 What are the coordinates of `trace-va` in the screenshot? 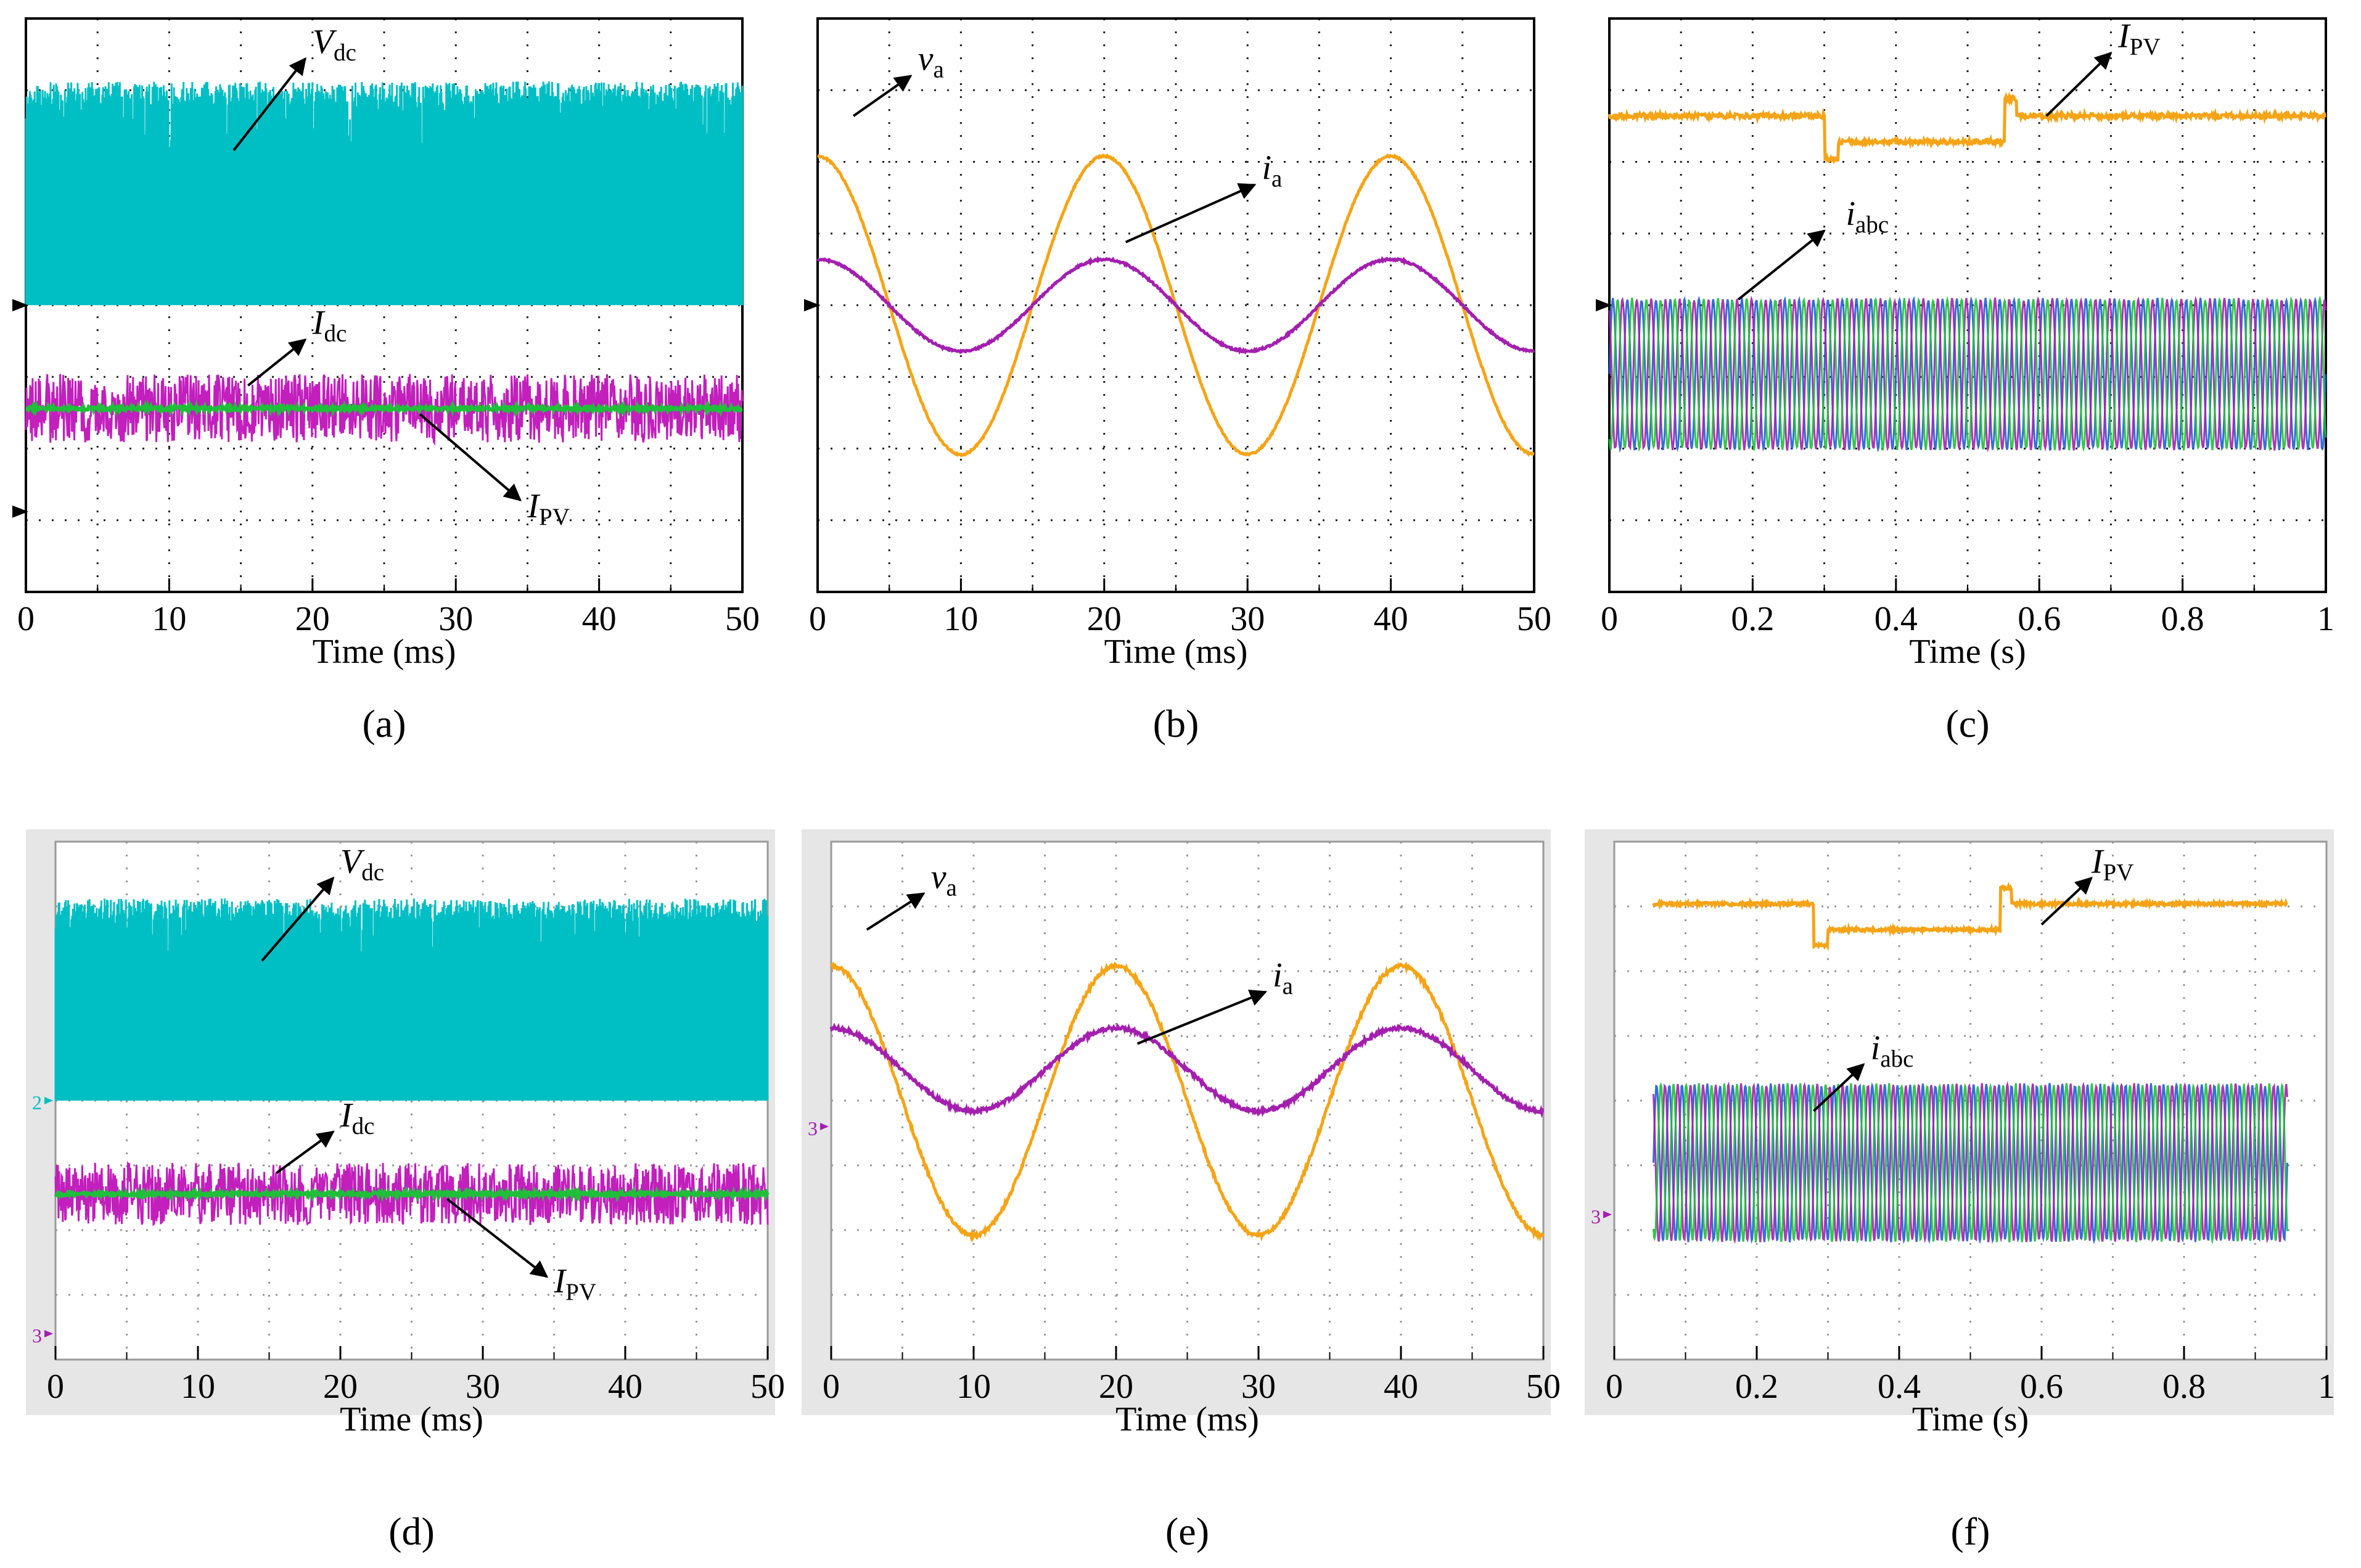 It's located at (1188, 1102).